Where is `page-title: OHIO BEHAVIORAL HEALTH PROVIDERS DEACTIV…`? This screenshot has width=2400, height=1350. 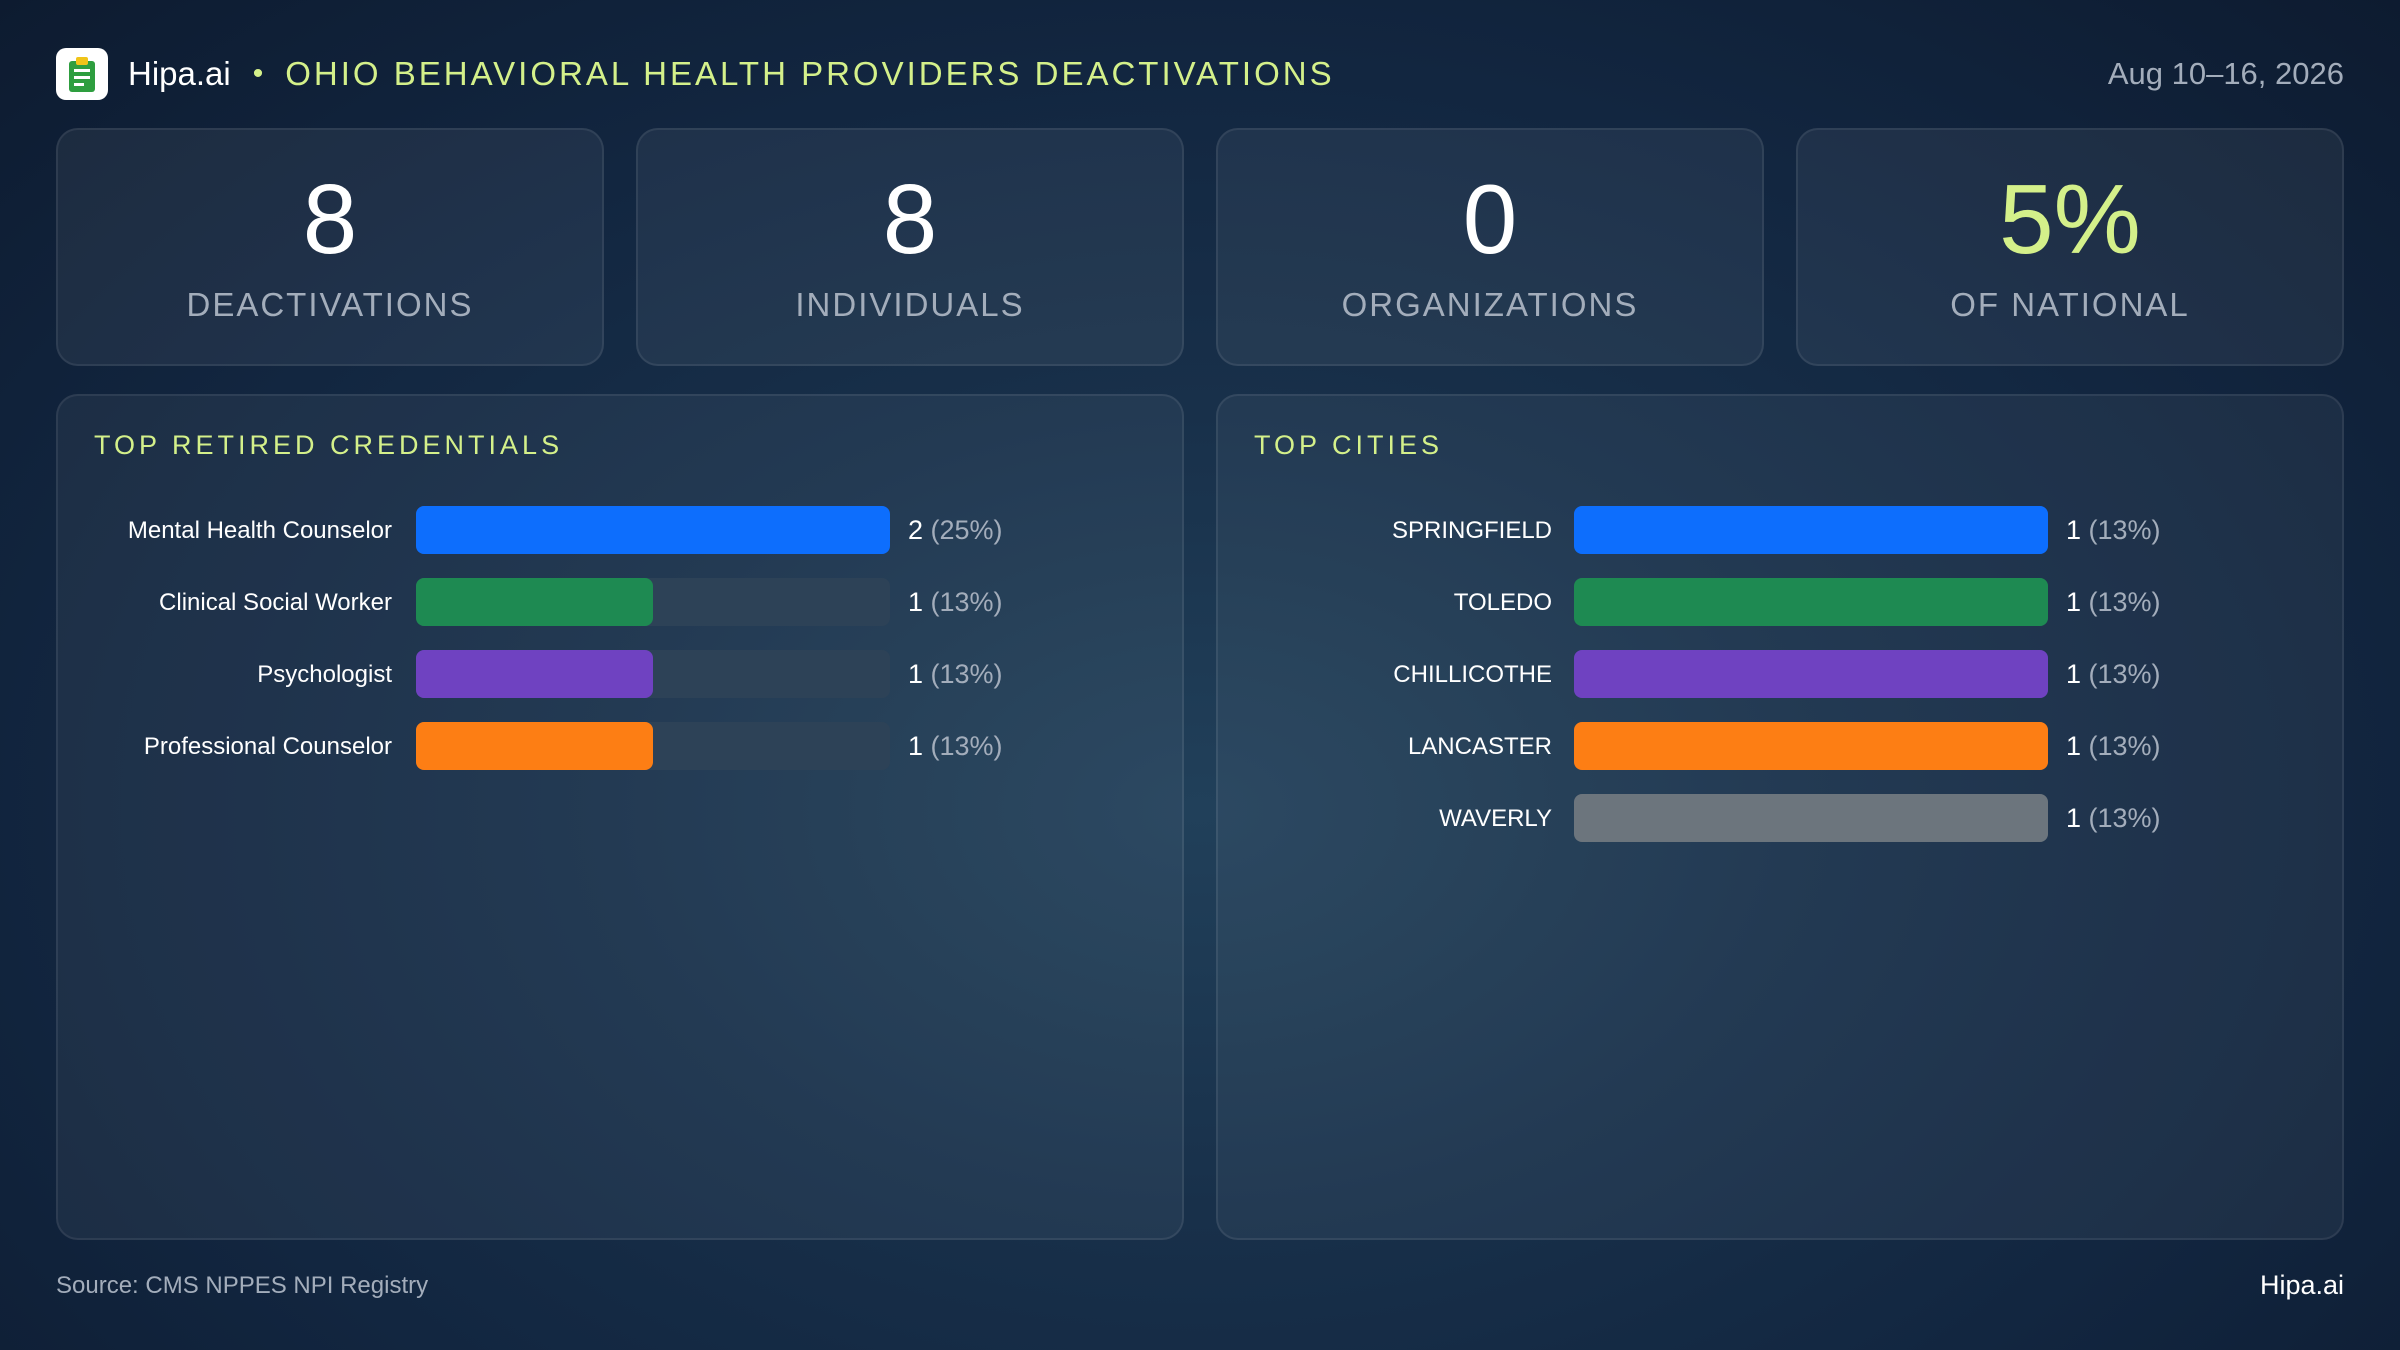 page-title: OHIO BEHAVIORAL HEALTH PROVIDERS DEACTIV… is located at coordinates (810, 73).